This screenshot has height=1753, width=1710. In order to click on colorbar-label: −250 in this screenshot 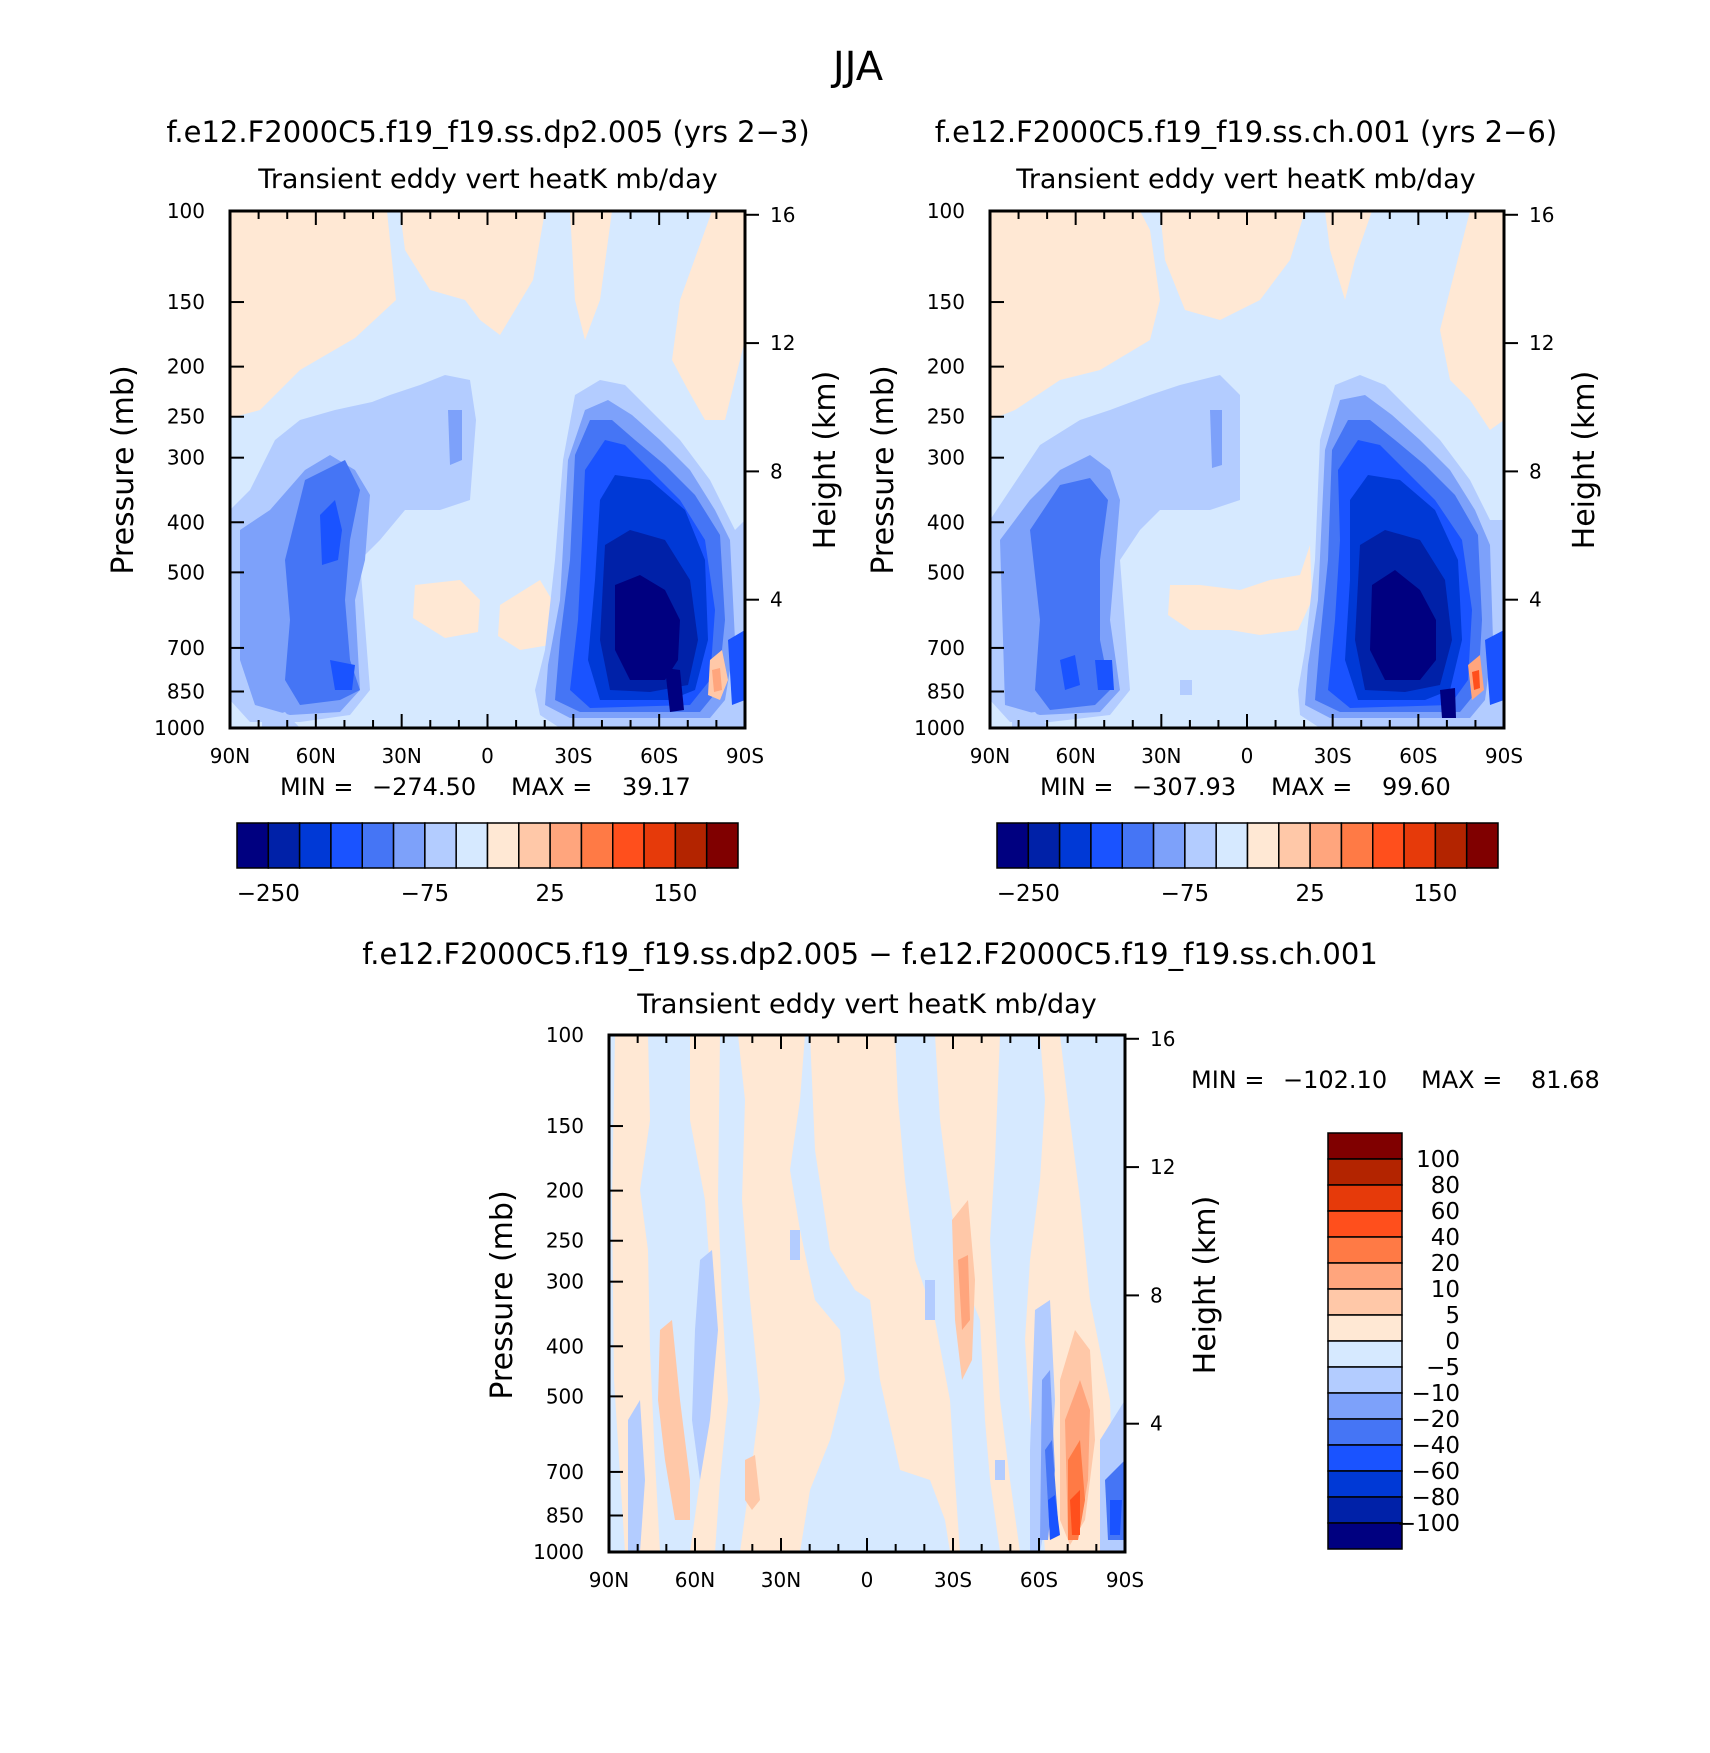, I will do `click(1028, 894)`.